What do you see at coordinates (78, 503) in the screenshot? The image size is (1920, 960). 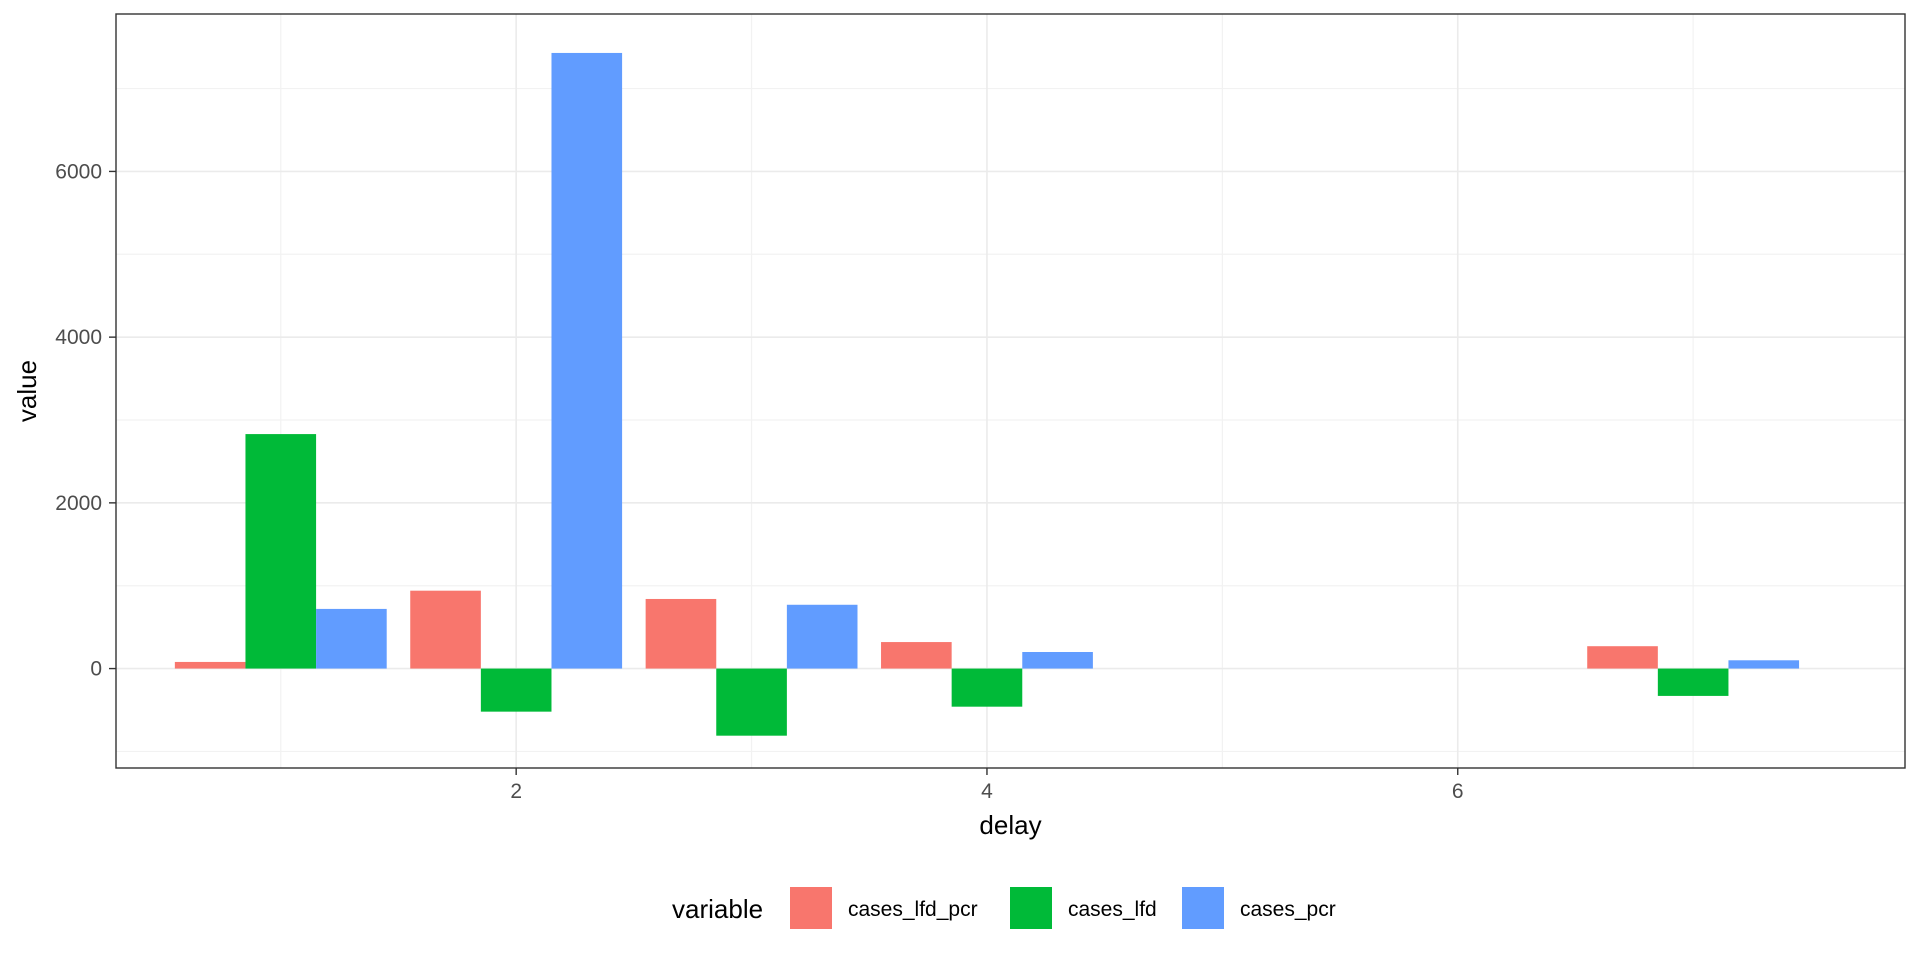 I see `y-tick-label: 2000` at bounding box center [78, 503].